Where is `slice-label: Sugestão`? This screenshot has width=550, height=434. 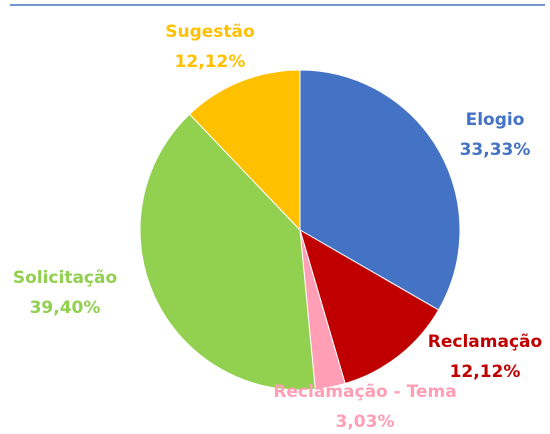
slice-label: Sugestão is located at coordinates (209, 32).